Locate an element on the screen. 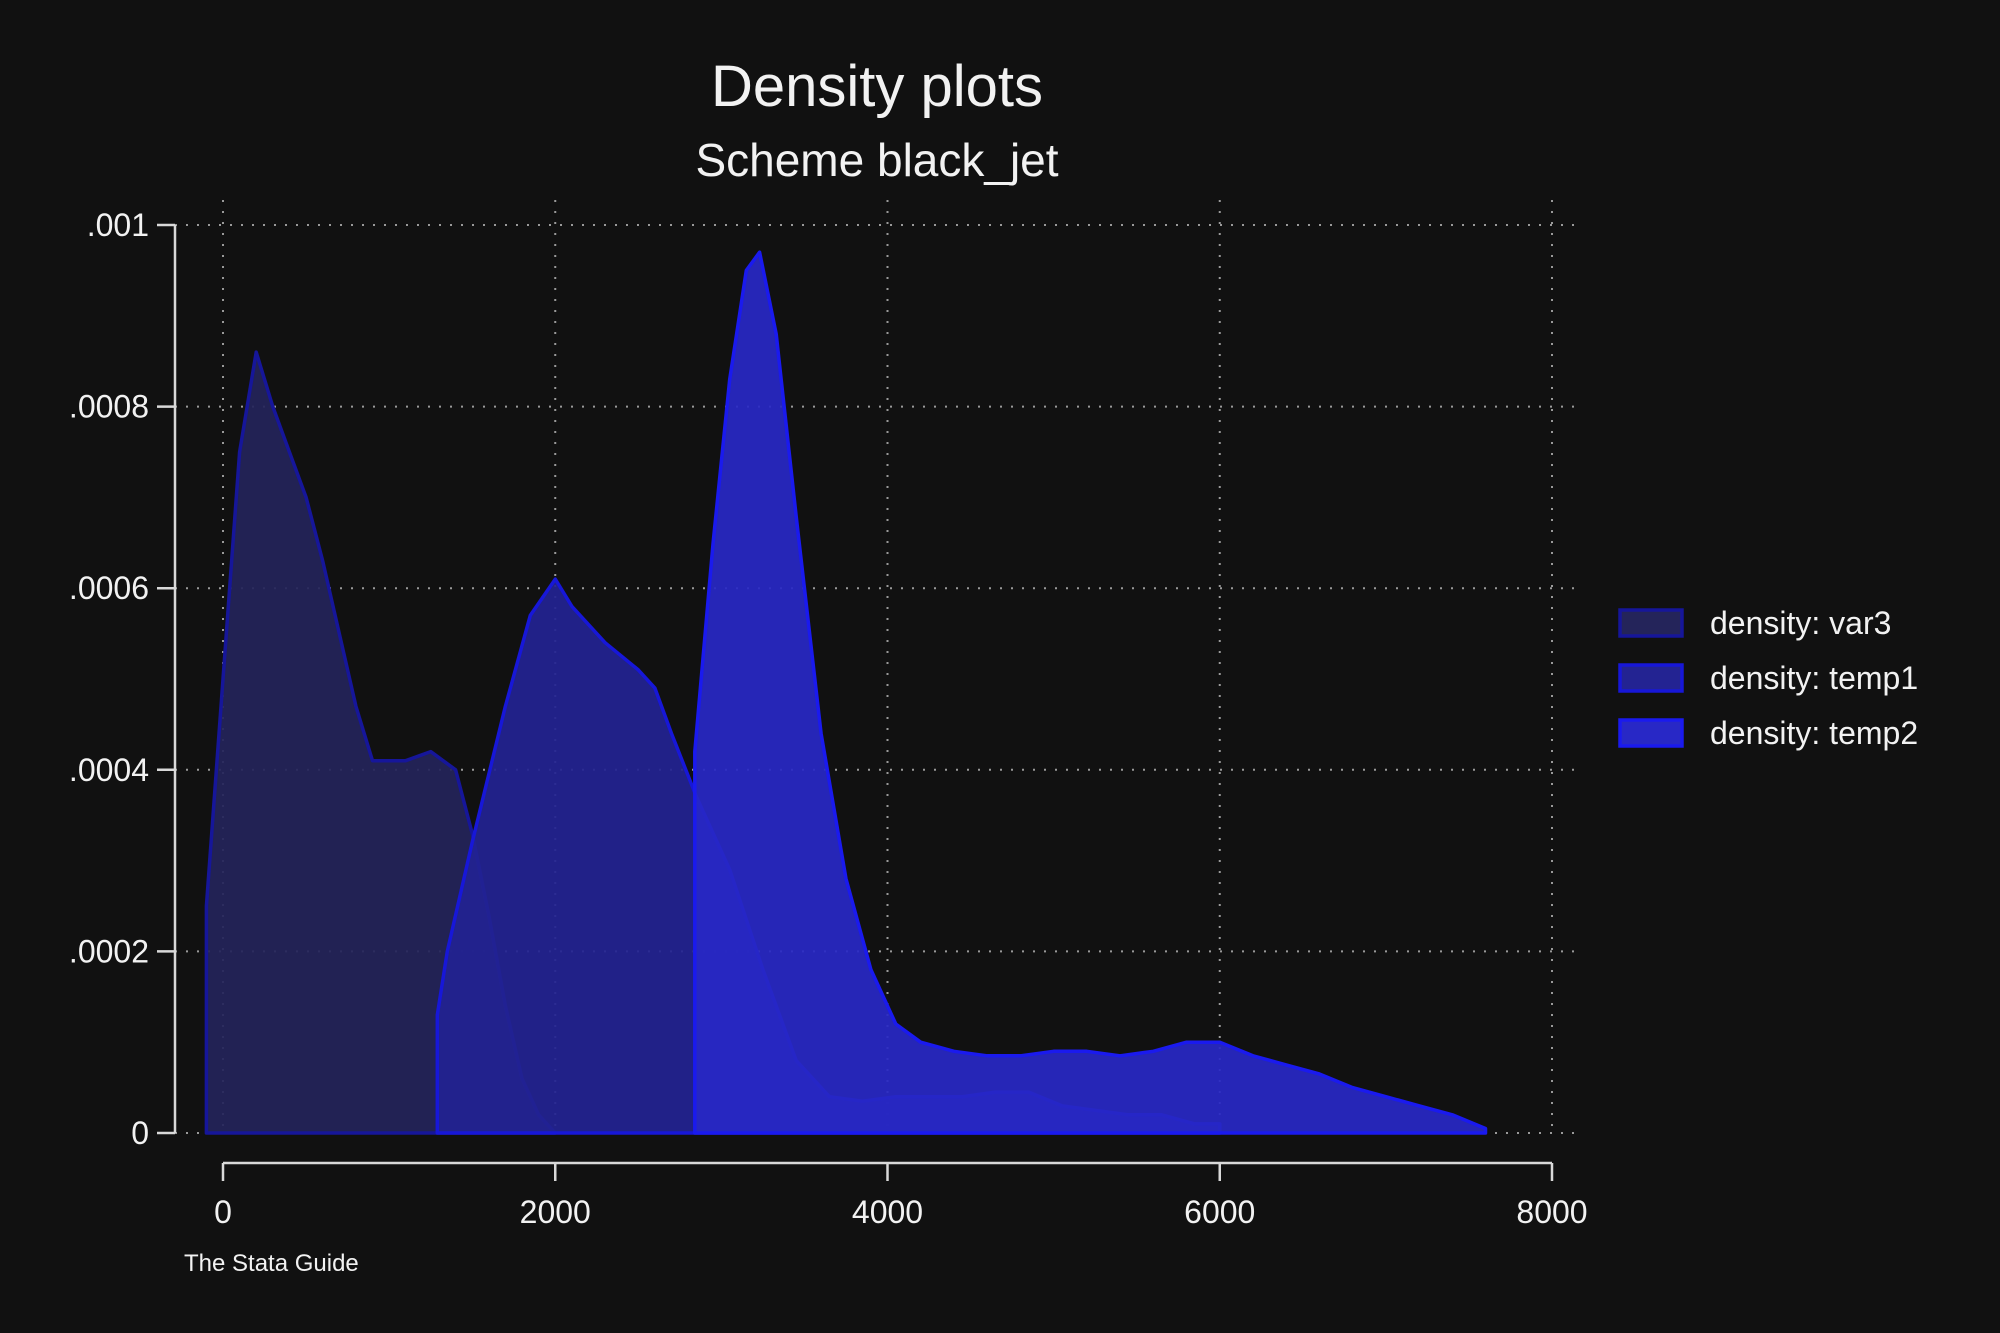 This screenshot has height=1333, width=2000. legend-label-3: density: temp2 is located at coordinates (1814, 733).